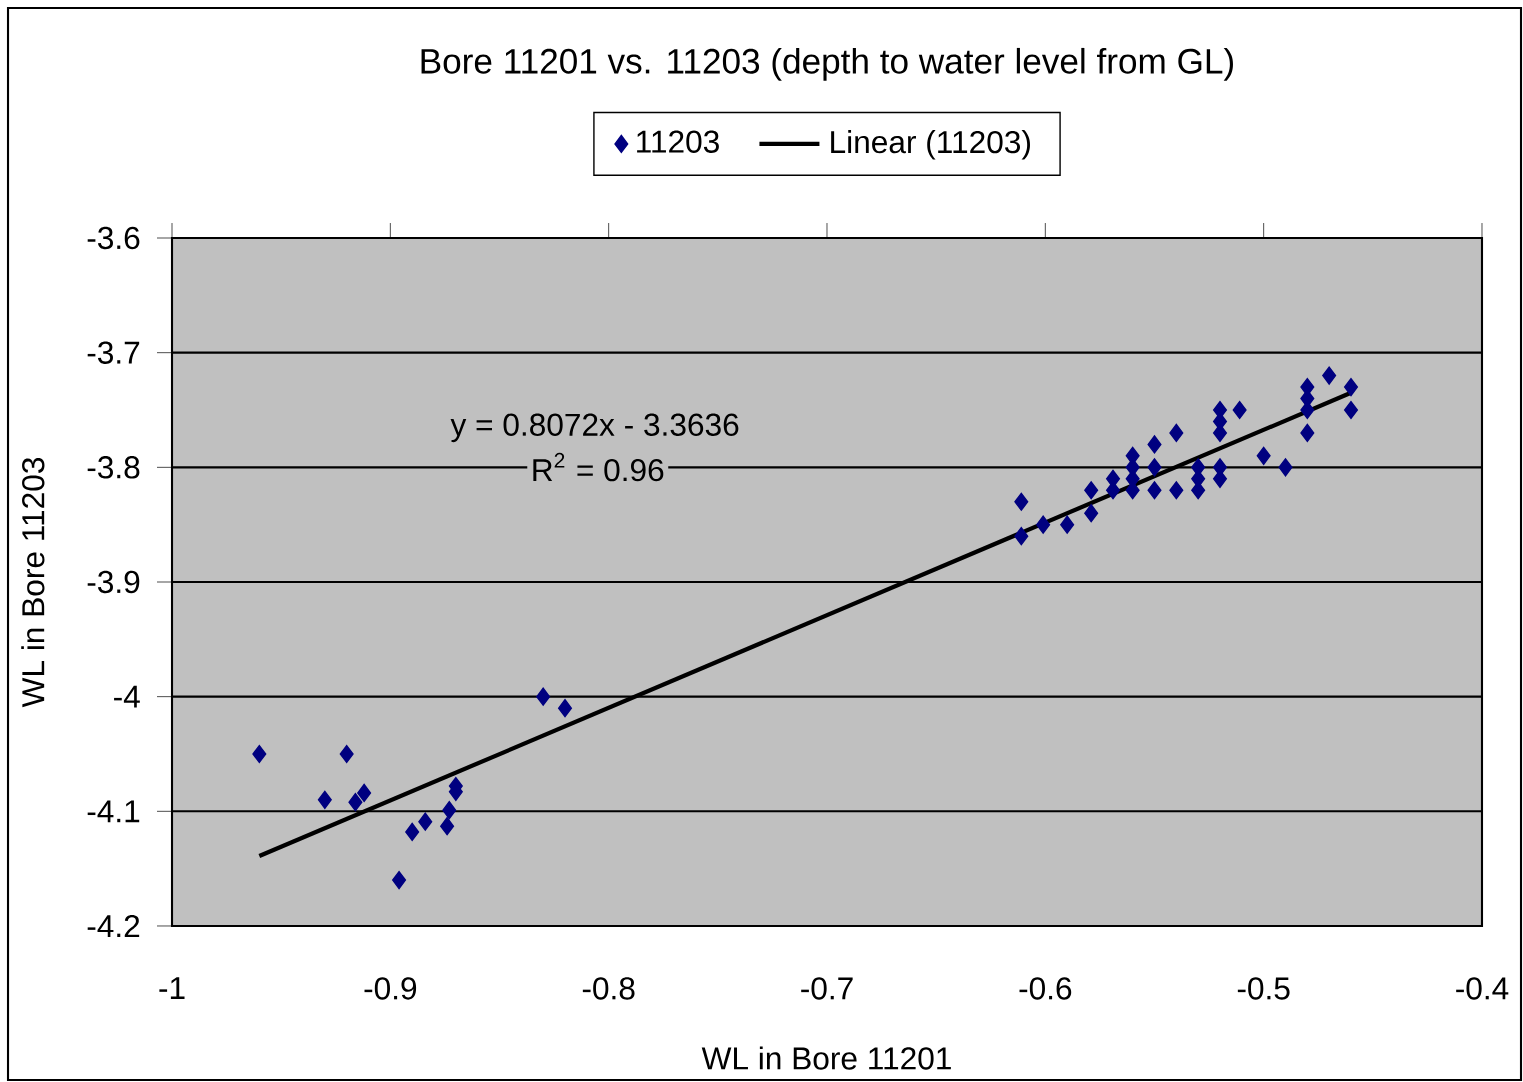 This screenshot has height=1082, width=1523. What do you see at coordinates (827, 988) in the screenshot?
I see `x-tick-label: -0.7` at bounding box center [827, 988].